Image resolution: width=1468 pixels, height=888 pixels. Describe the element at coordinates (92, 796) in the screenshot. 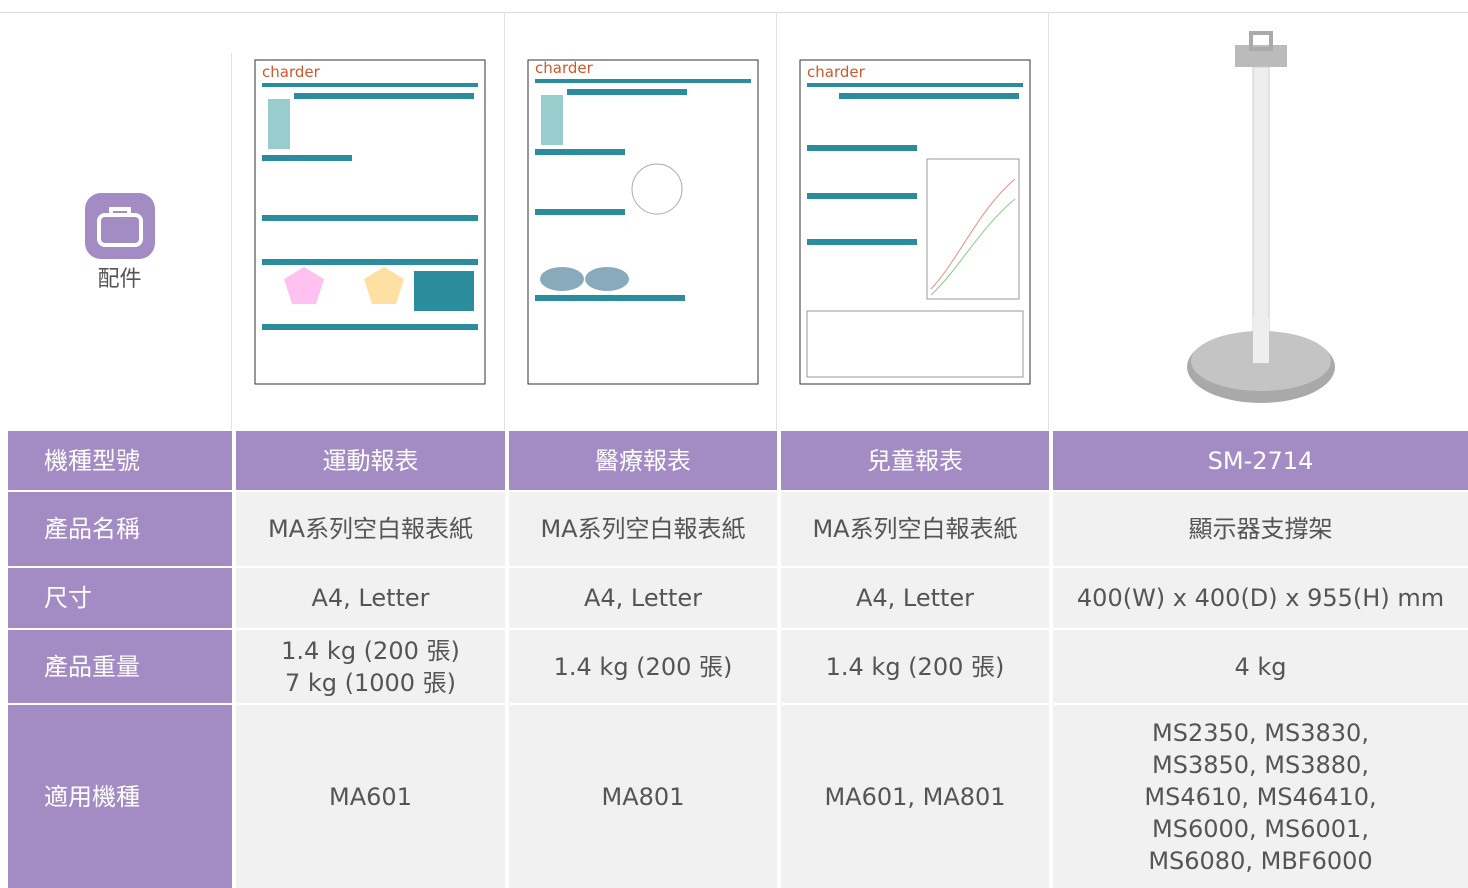

I see `row-label-text: 適用機種` at that location.